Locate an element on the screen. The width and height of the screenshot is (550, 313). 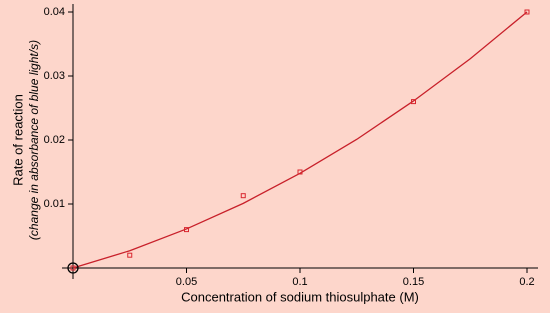
x-axis-title: Concentration of sodium thiosulphate (M) is located at coordinates (300, 296).